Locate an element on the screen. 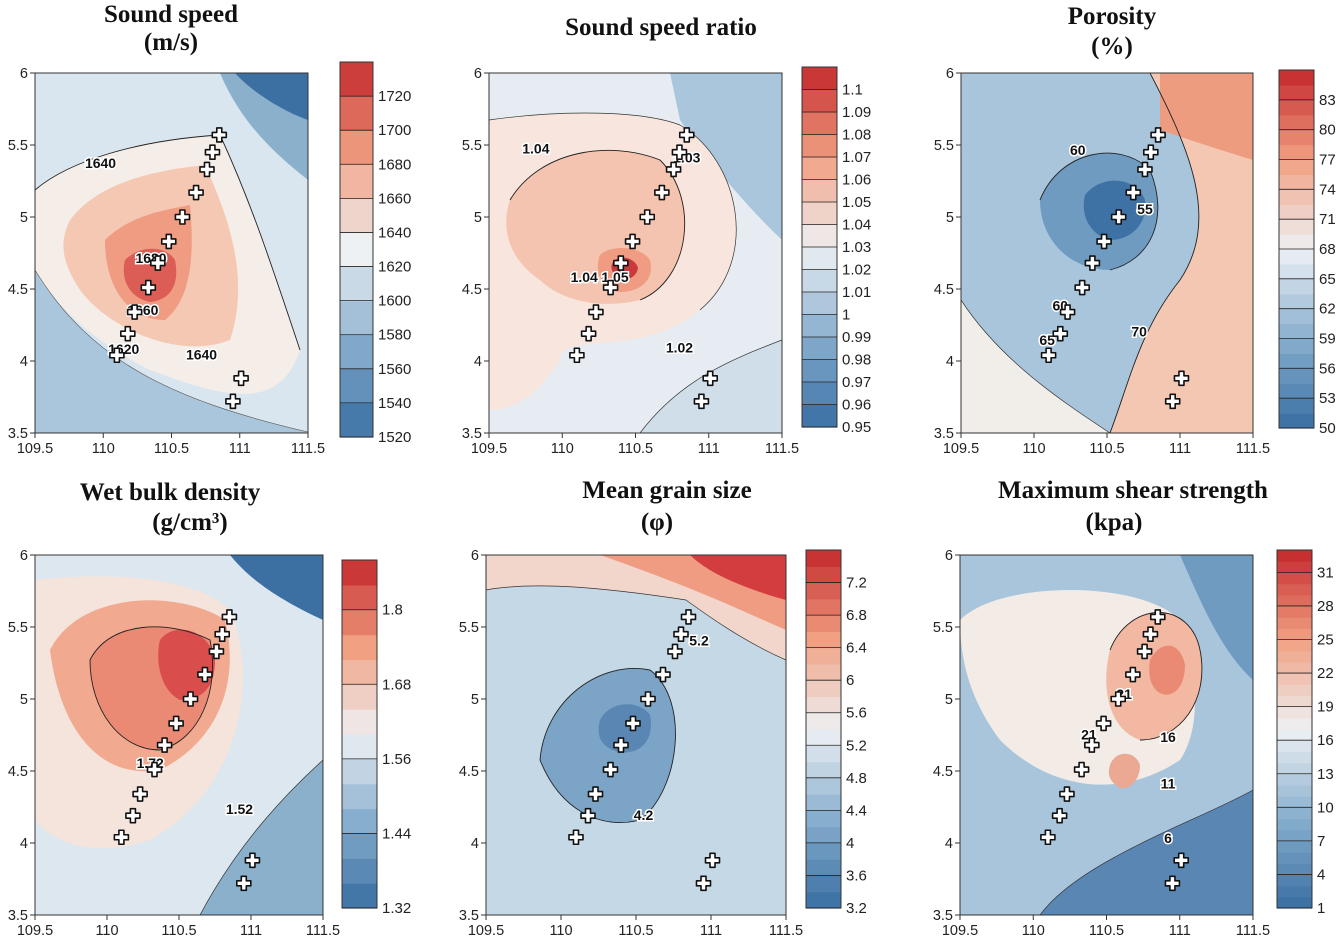 This screenshot has width=1339, height=945. colorbar-label: 10 is located at coordinates (1325, 807).